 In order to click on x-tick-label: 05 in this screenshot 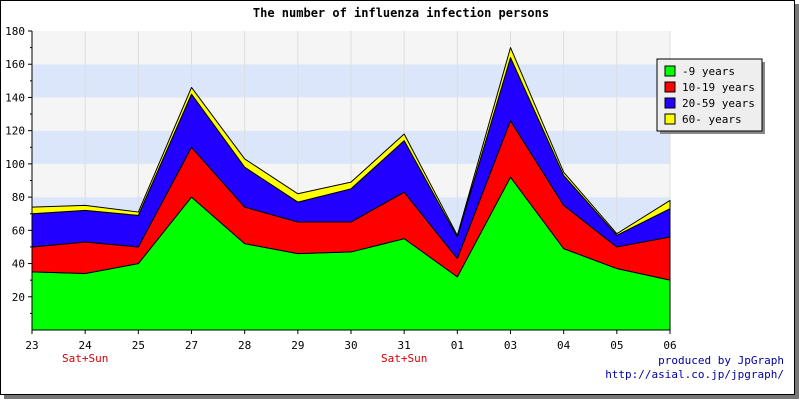, I will do `click(616, 345)`.